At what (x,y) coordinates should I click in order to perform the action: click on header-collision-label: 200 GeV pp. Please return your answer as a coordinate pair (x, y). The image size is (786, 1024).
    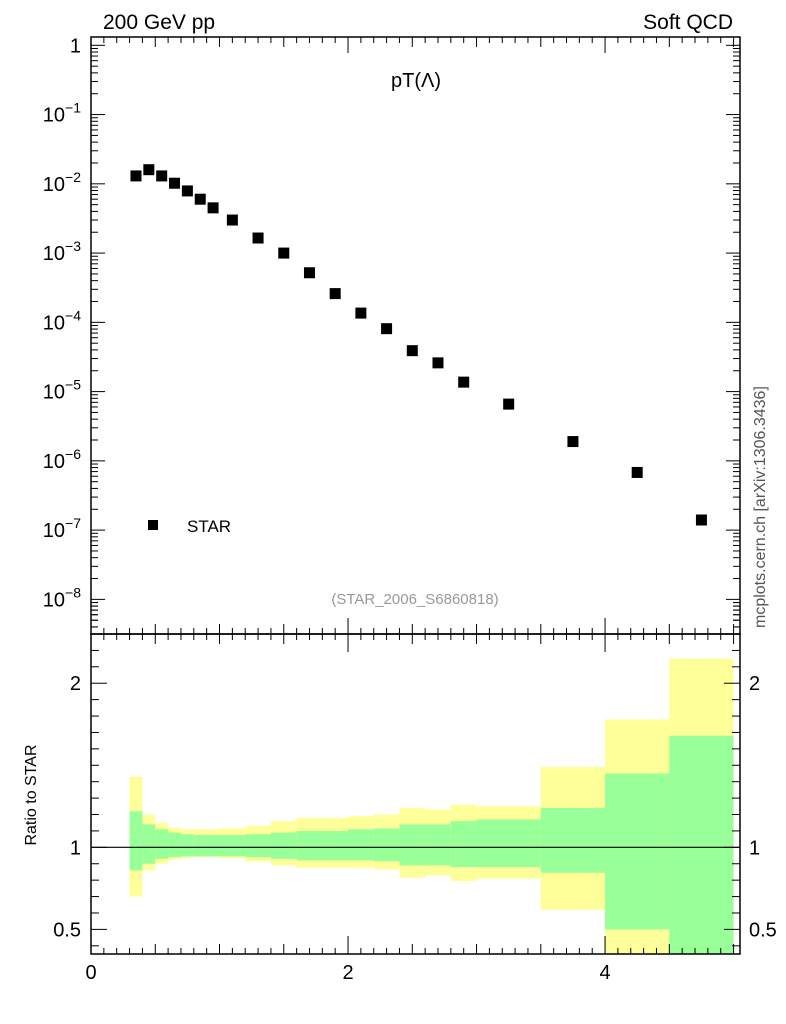
    Looking at the image, I should click on (159, 22).